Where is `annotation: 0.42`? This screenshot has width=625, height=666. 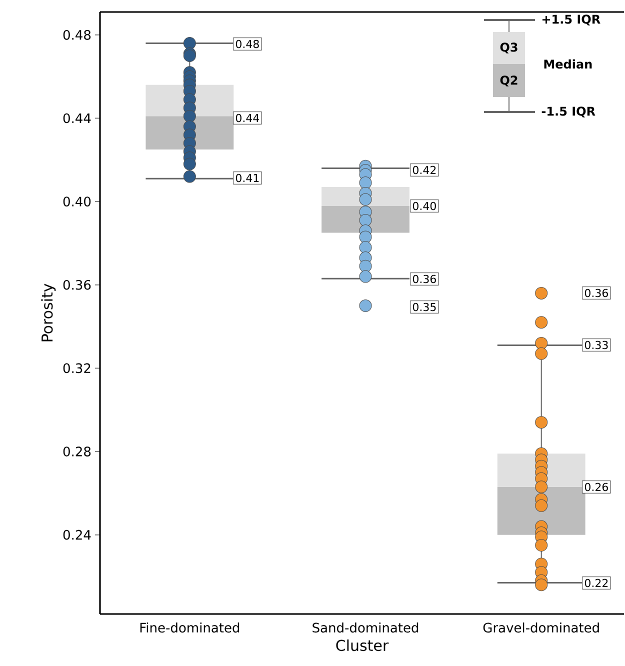
annotation: 0.42 is located at coordinates (424, 170).